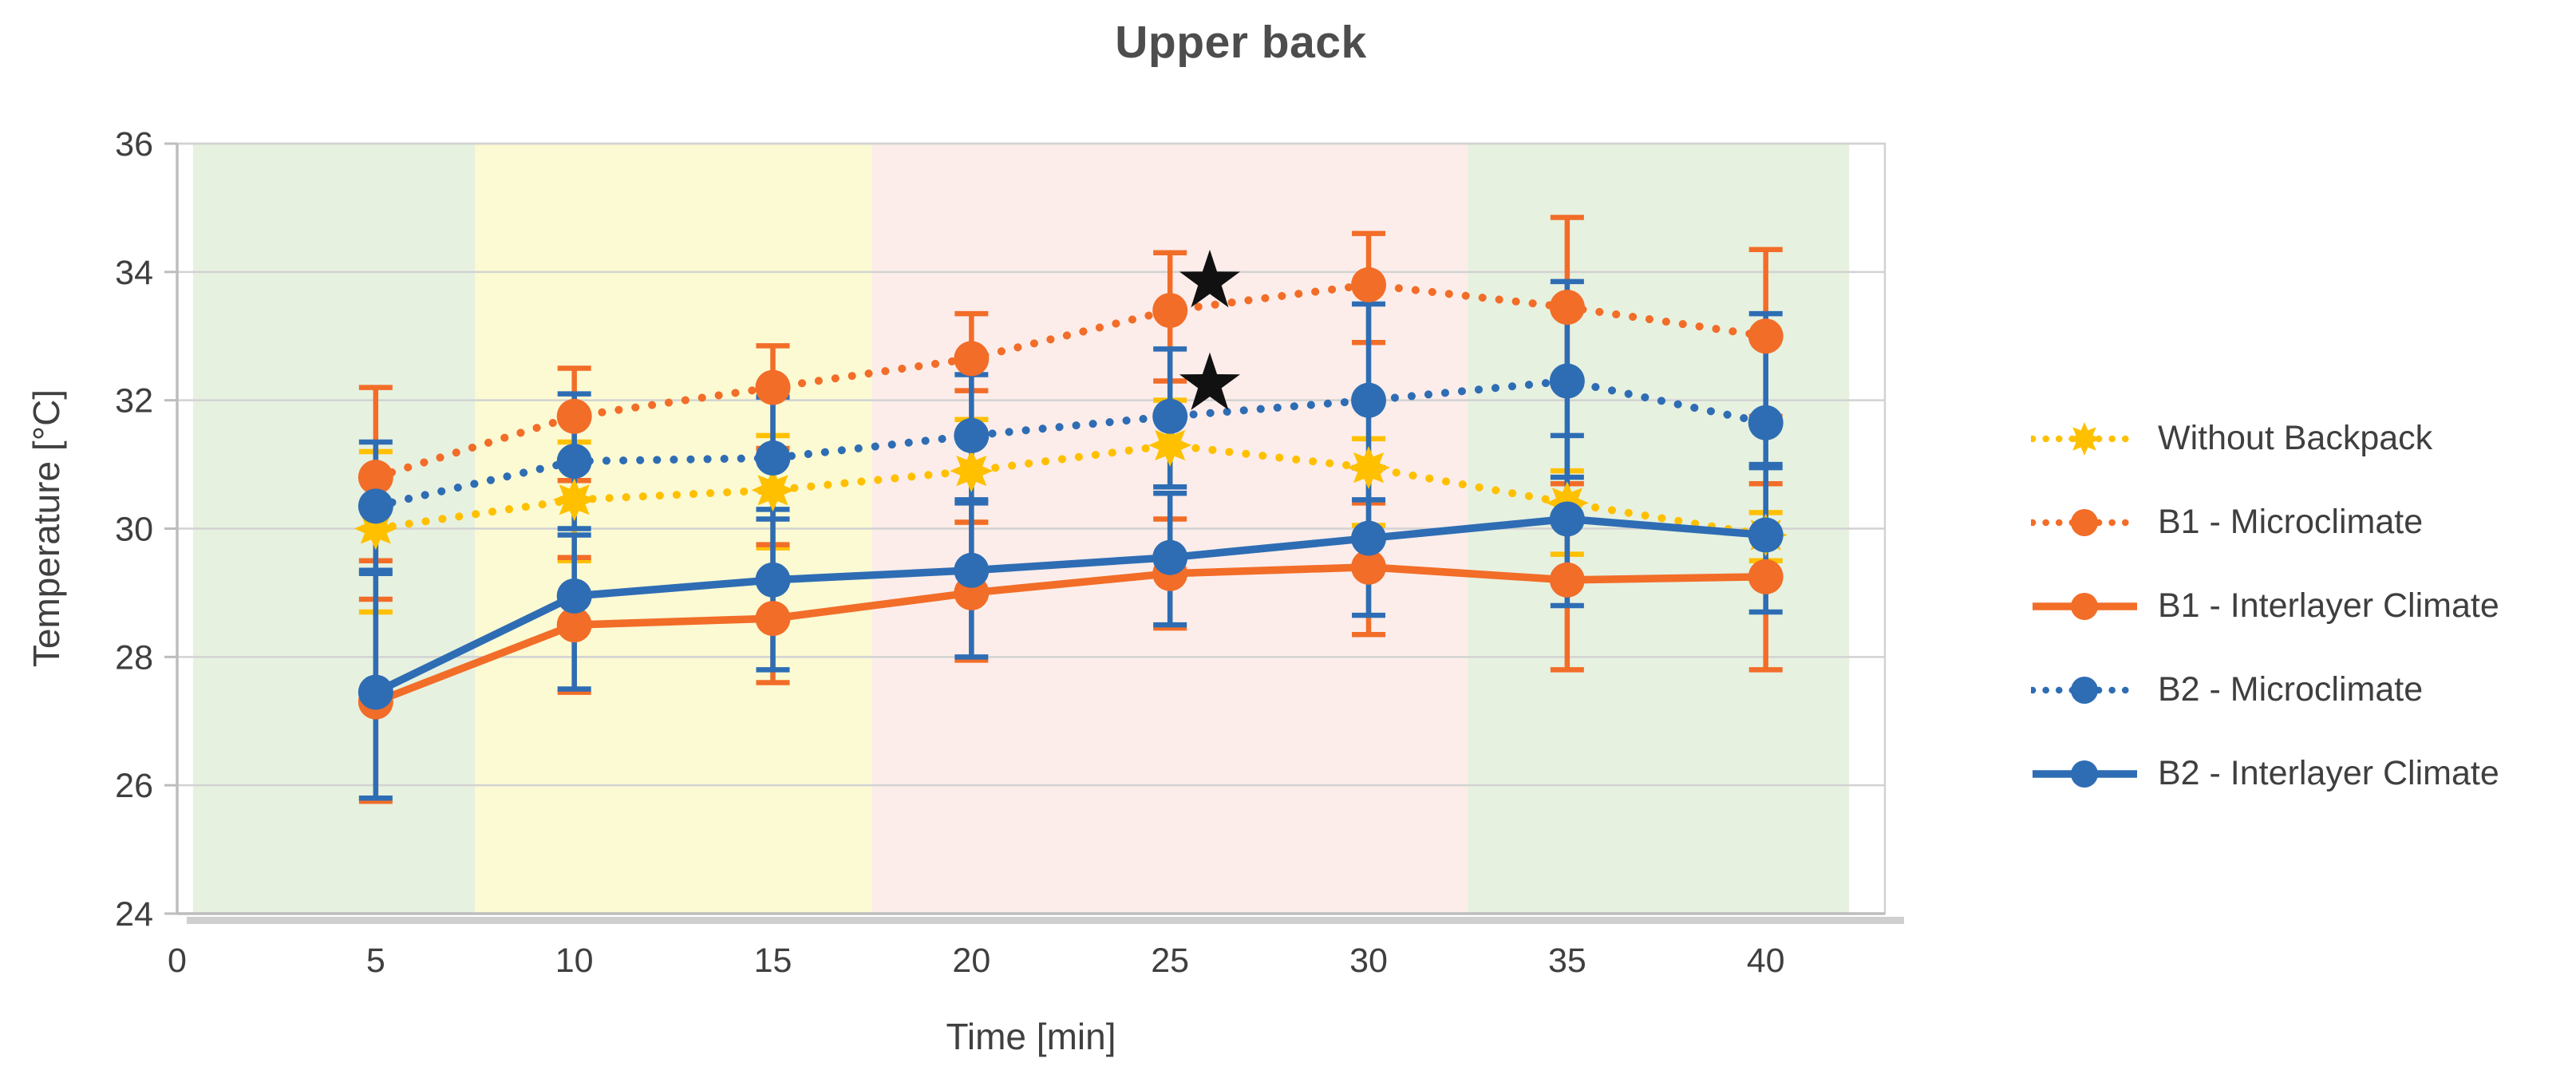 The height and width of the screenshot is (1070, 2576). Describe the element at coordinates (2085, 606) in the screenshot. I see `legend-swatch-b1-interlayer-climate-icon` at that location.